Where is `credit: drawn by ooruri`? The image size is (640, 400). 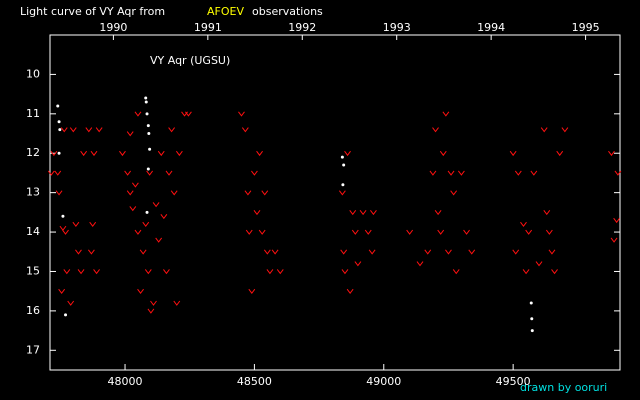 credit: drawn by ooruri is located at coordinates (563, 387).